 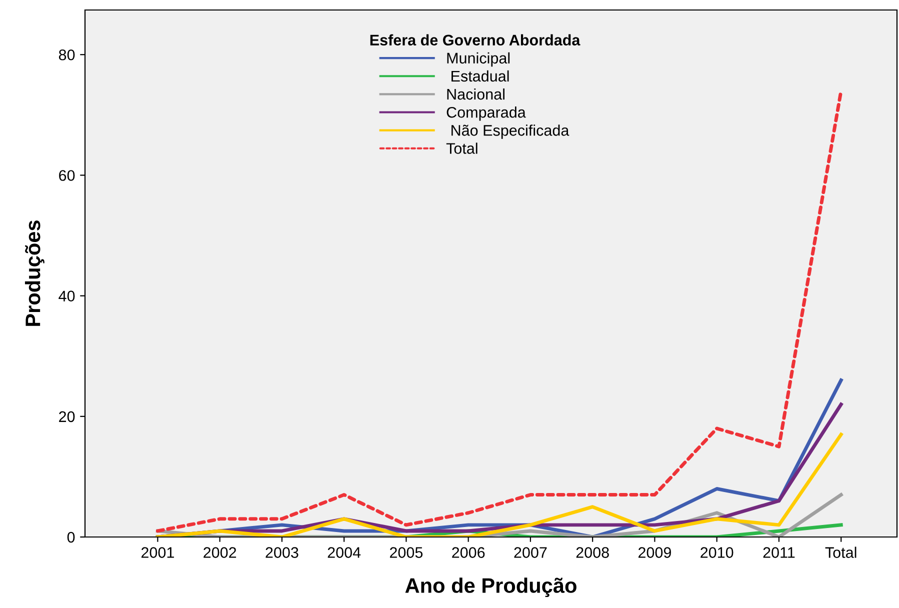 I want to click on x-tick-label: 2005, so click(x=406, y=552).